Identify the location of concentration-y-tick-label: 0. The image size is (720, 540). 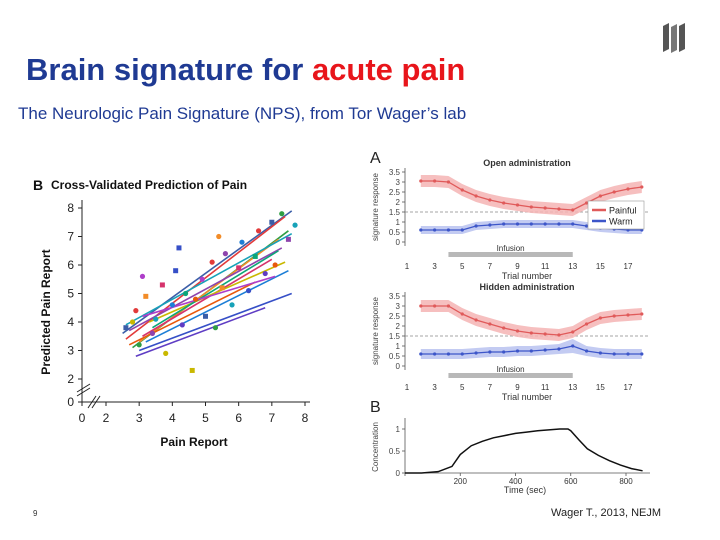
(398, 473).